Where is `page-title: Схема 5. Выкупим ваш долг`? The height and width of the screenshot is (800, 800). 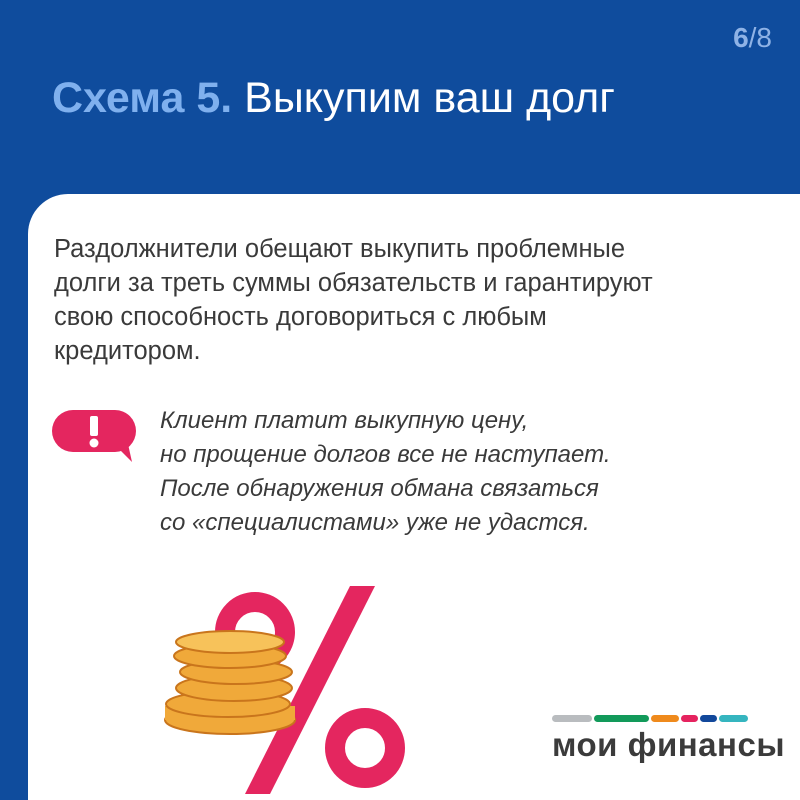
page-title: Схема 5. Выкупим ваш долг is located at coordinates (333, 98).